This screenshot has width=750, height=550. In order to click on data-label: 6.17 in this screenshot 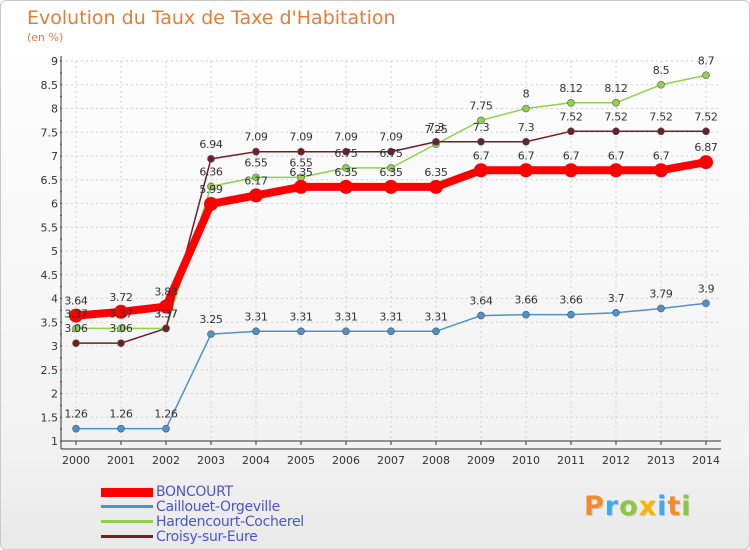, I will do `click(256, 180)`.